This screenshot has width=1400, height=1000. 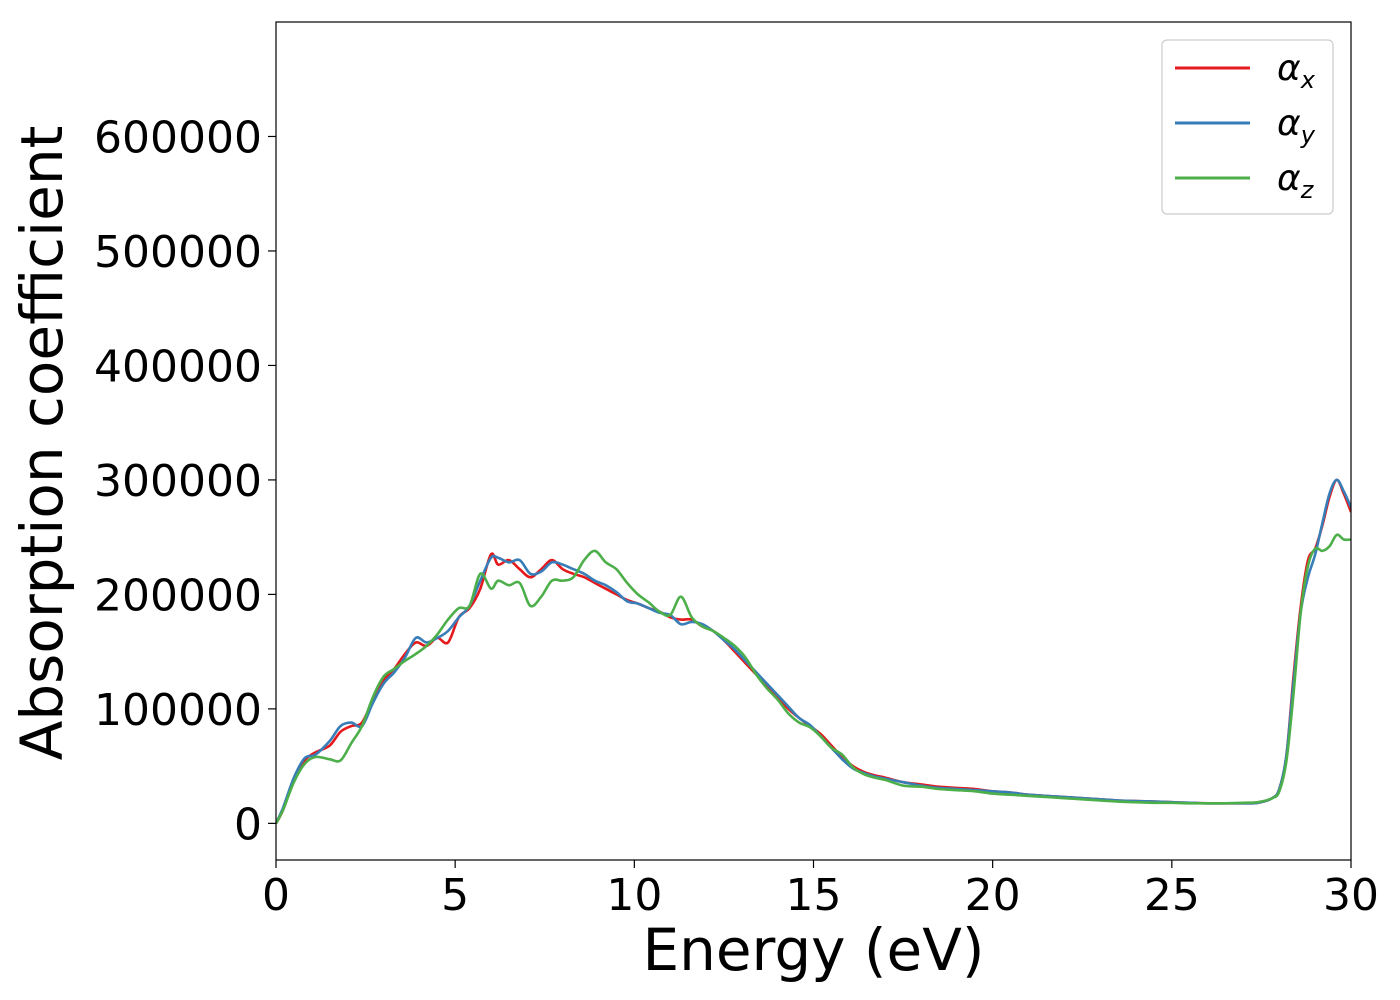 I want to click on legend-box, so click(x=1247, y=127).